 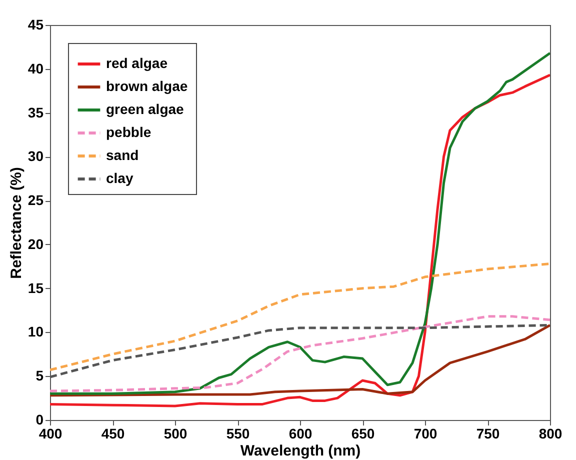 What do you see at coordinates (113, 434) in the screenshot?
I see `x-tick-label: 450` at bounding box center [113, 434].